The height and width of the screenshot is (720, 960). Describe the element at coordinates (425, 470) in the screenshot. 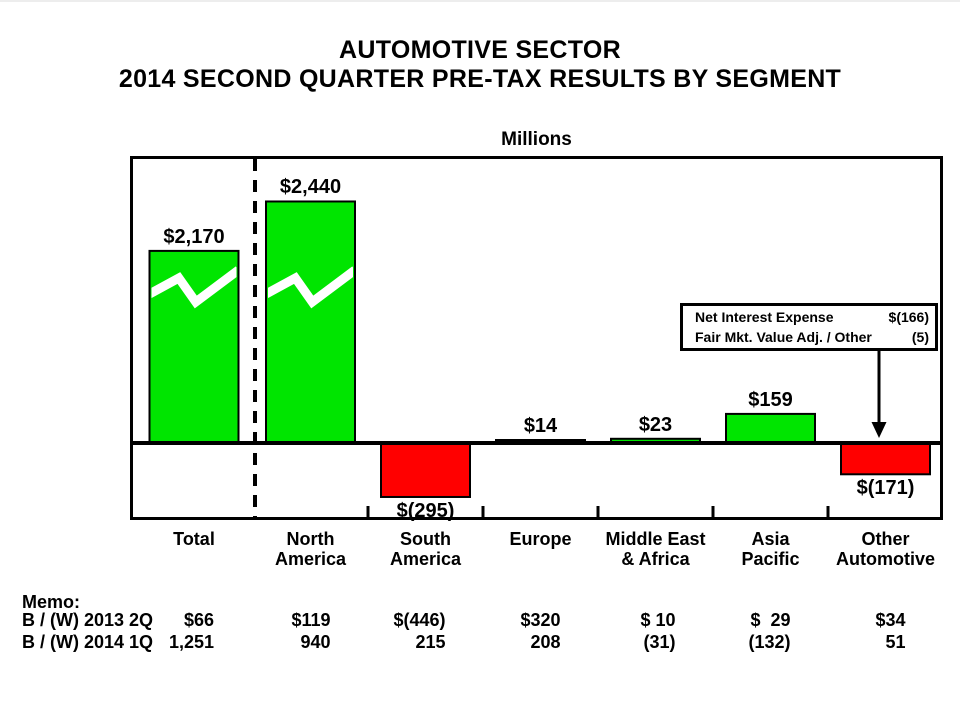

I see `bar-south-america` at that location.